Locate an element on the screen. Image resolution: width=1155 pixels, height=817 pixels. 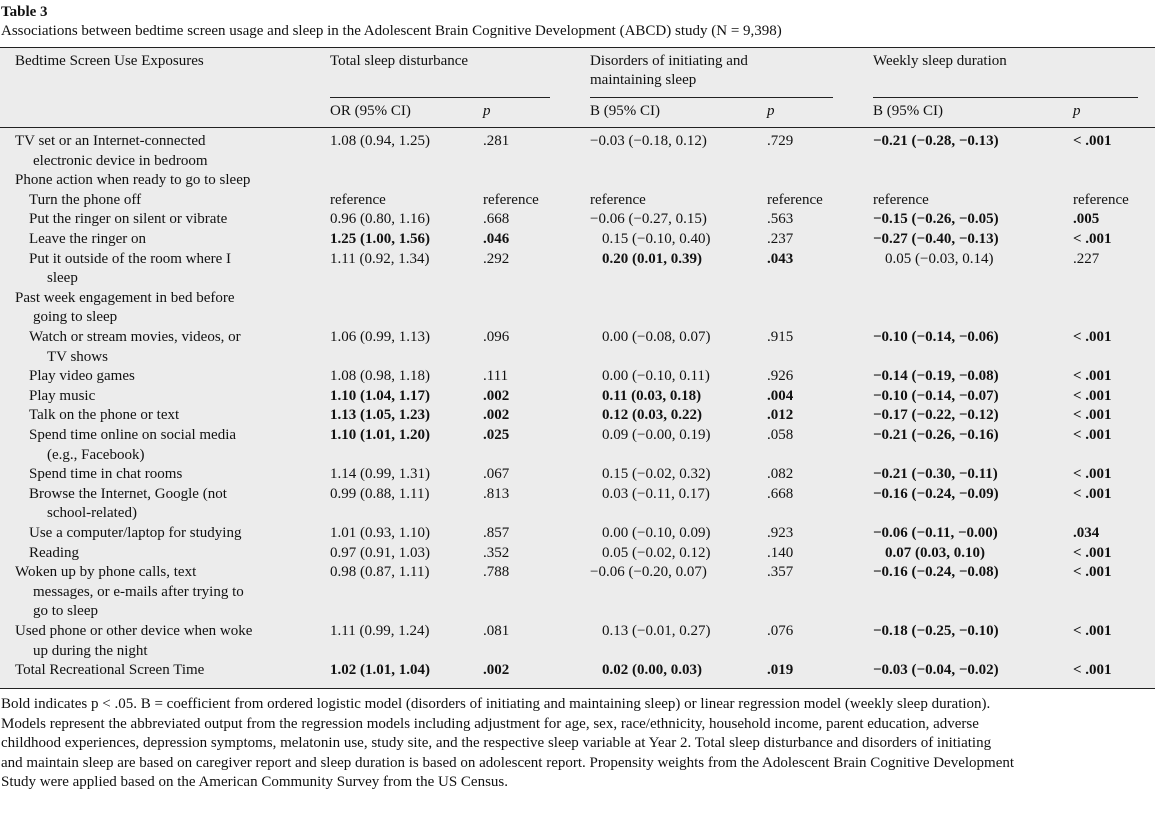
cell: 0.98 (0.87, 1.11) is located at coordinates (380, 572).